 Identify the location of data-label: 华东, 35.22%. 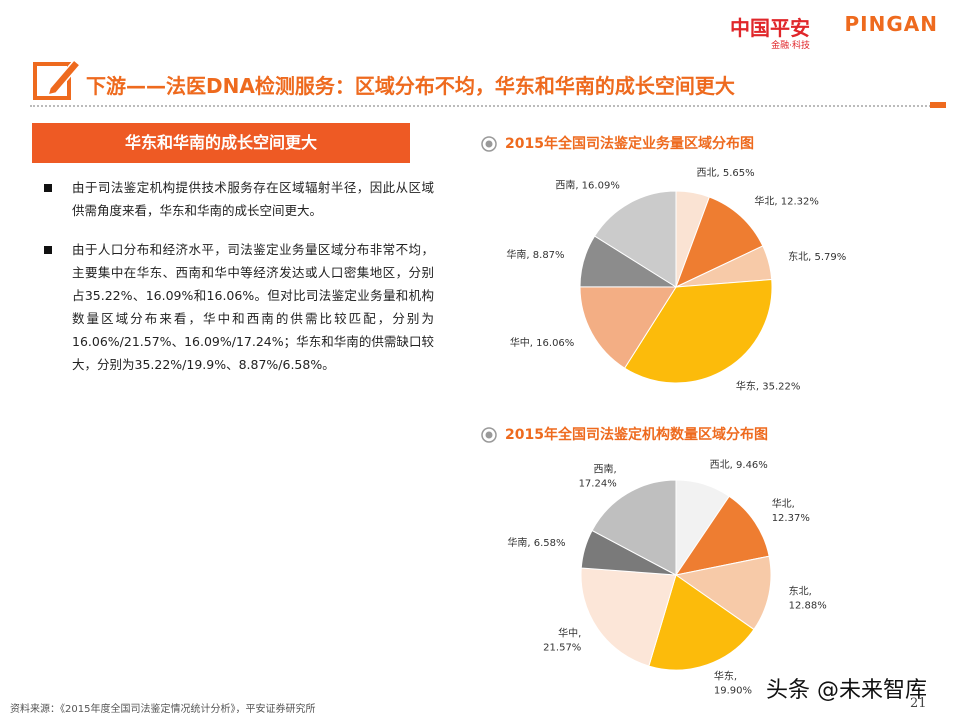
(768, 385).